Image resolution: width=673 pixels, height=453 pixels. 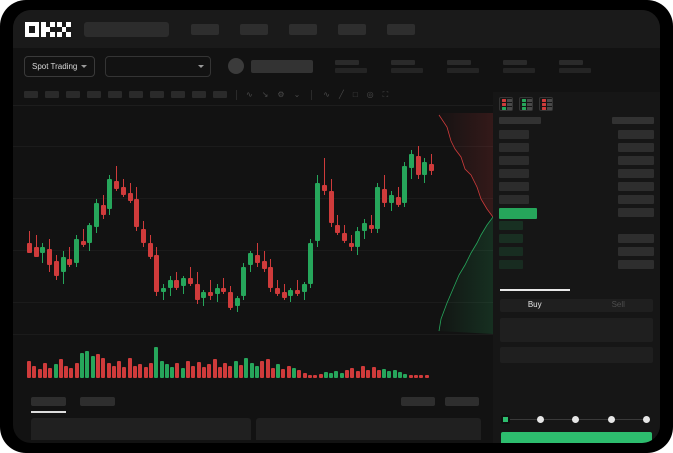 What do you see at coordinates (253, 360) in the screenshot?
I see `volume-histogram` at bounding box center [253, 360].